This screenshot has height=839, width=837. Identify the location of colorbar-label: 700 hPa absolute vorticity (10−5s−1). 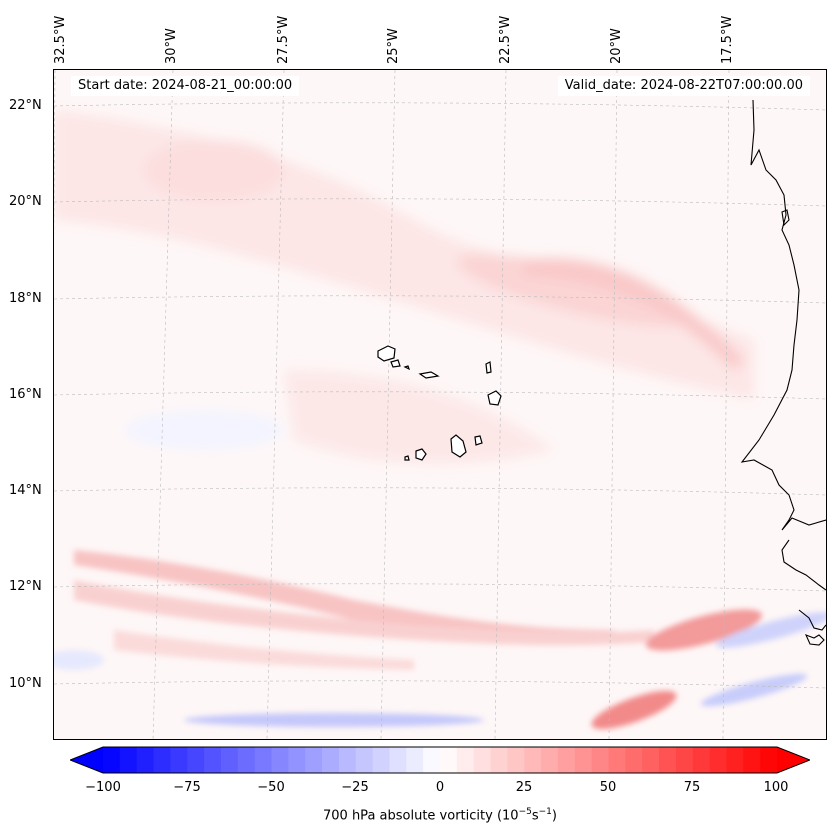
(440, 815).